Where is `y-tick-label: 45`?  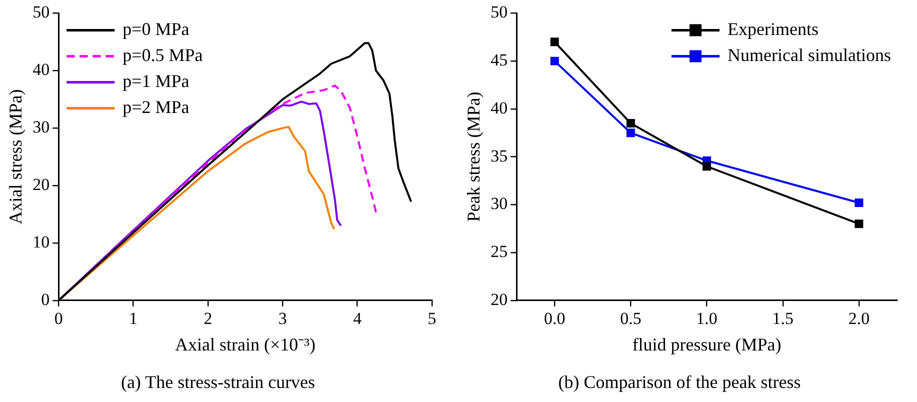 y-tick-label: 45 is located at coordinates (499, 60).